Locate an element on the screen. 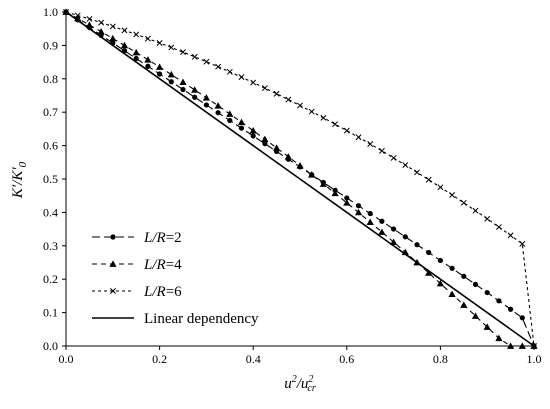  legend-label: Linear dependency is located at coordinates (201, 319).